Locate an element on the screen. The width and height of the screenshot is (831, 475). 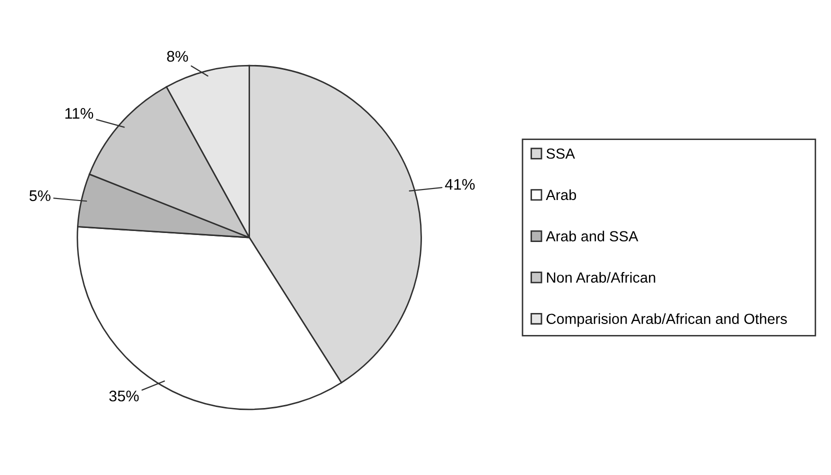
legend-label: SSA is located at coordinates (560, 153).